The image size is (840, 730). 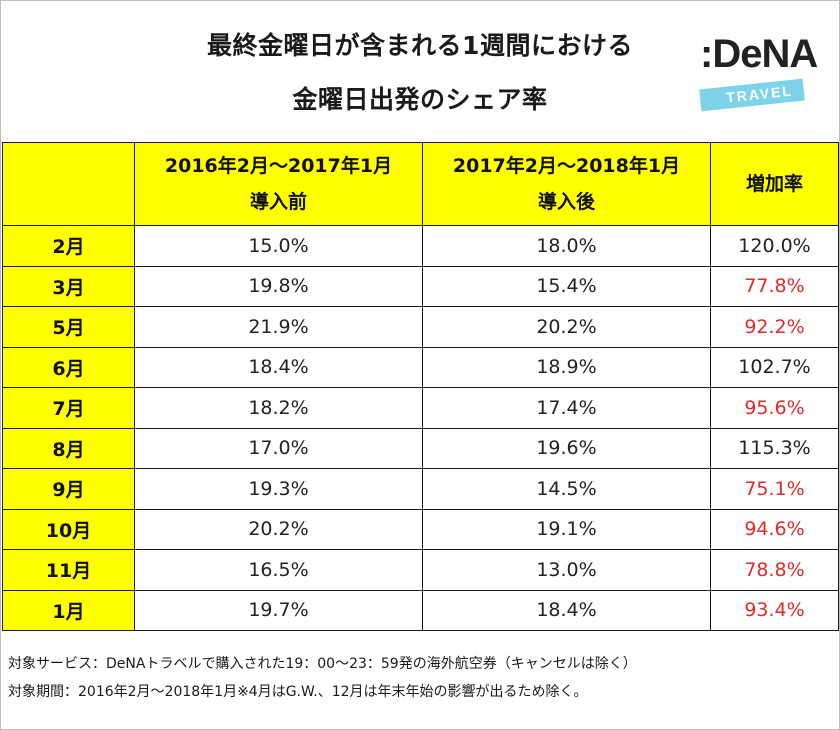 What do you see at coordinates (566, 246) in the screenshot?
I see `after-cell: 18.0%` at bounding box center [566, 246].